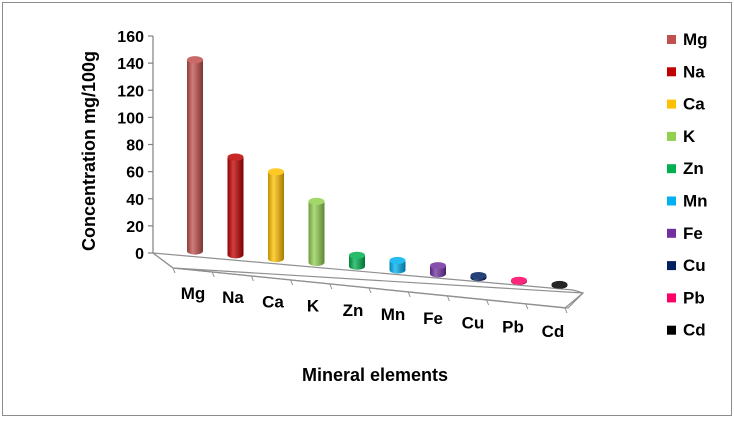 The image size is (734, 422). What do you see at coordinates (368, 283) in the screenshot?
I see `chart-floor` at bounding box center [368, 283].